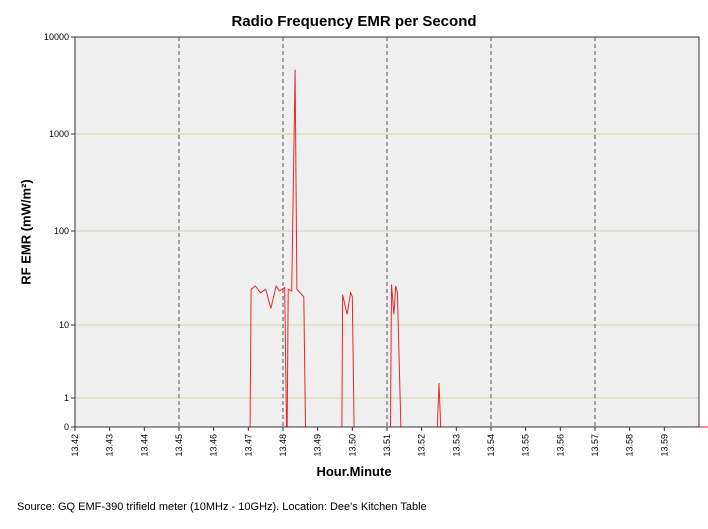  What do you see at coordinates (179, 445) in the screenshot?
I see `x-tick-label: 13.45` at bounding box center [179, 445].